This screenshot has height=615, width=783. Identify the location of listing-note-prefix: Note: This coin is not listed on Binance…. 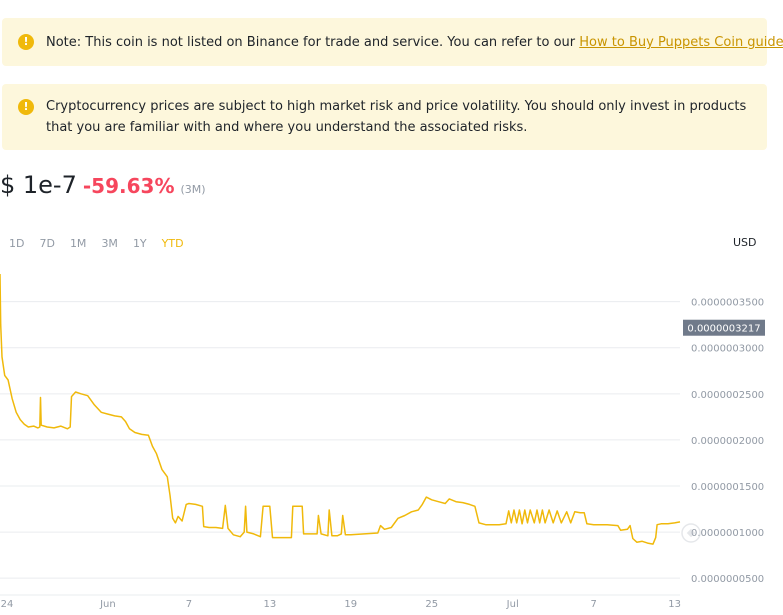
(313, 42).